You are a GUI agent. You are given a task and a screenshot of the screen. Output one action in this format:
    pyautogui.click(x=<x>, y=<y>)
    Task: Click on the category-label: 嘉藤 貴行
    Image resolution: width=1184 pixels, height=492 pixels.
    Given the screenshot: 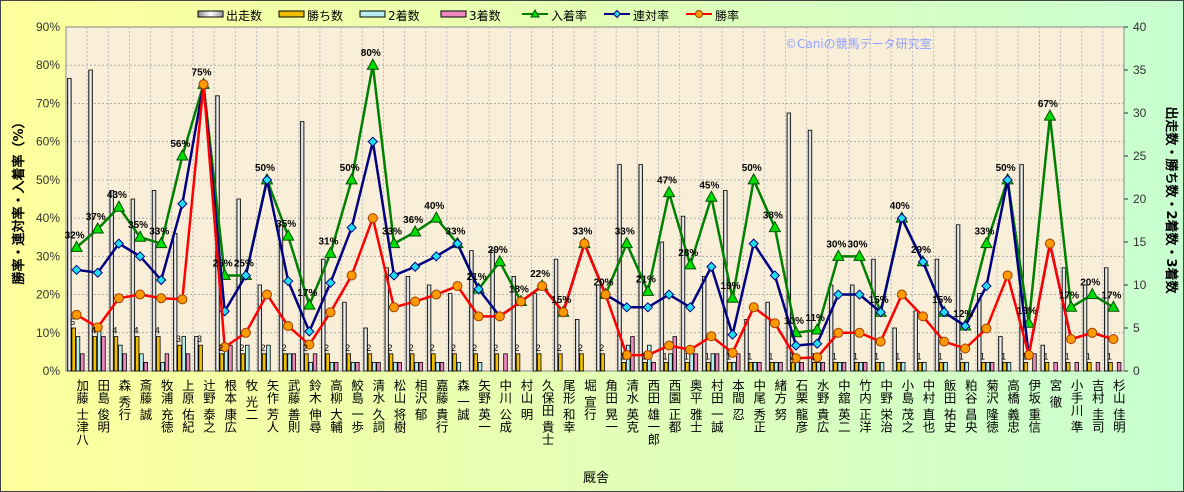 What is the action you would take?
    pyautogui.click(x=441, y=406)
    